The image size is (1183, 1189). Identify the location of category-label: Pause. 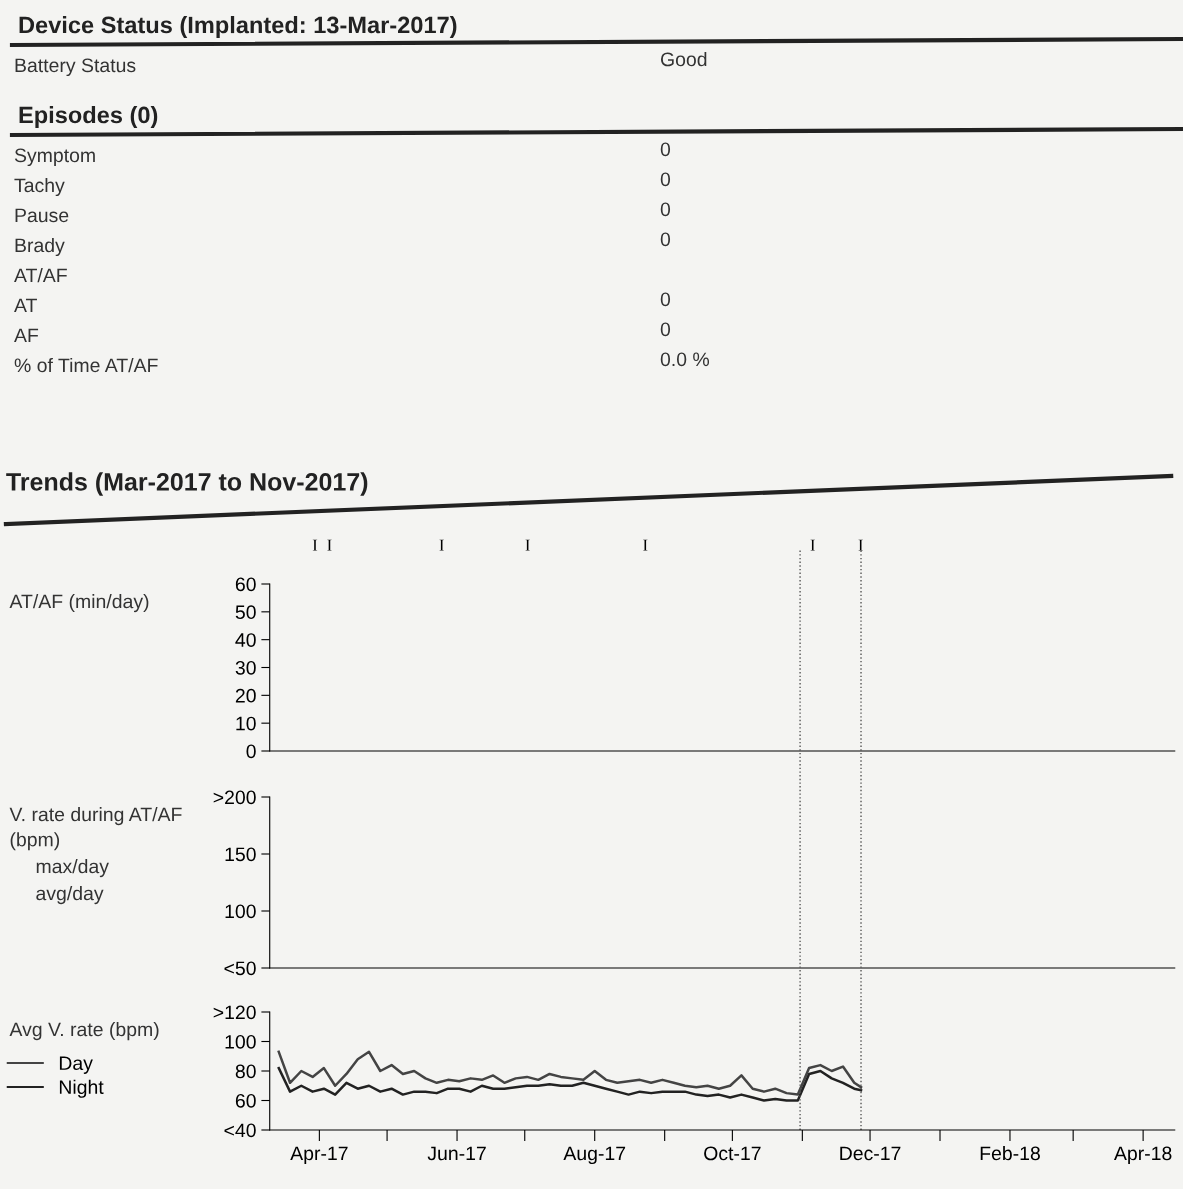
(42, 215).